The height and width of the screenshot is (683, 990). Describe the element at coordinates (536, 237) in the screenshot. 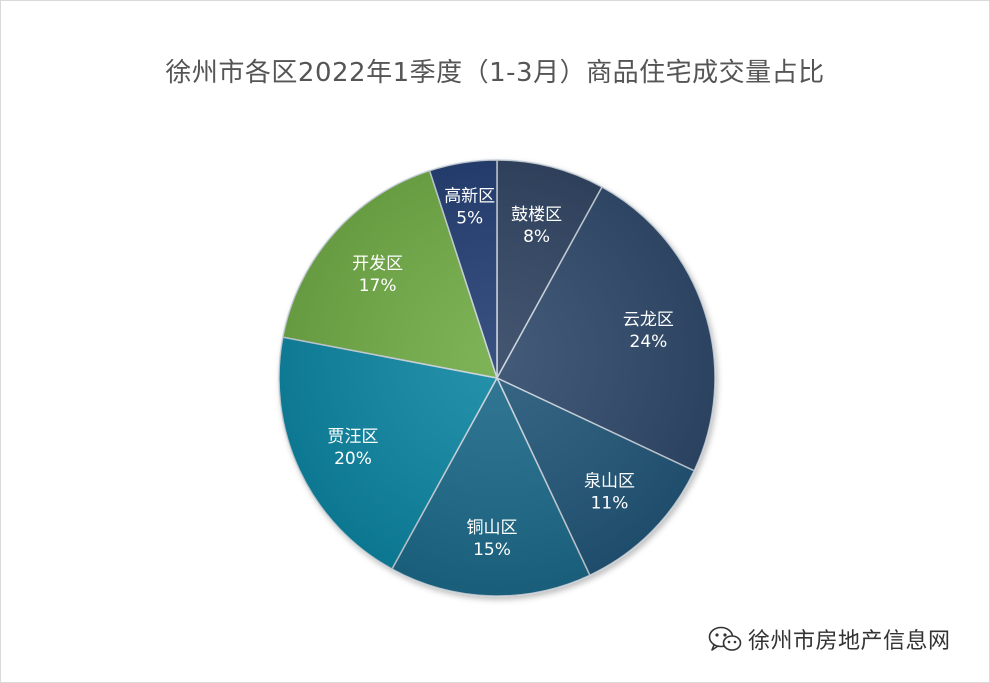

I see `slice-label-value: 8%` at that location.